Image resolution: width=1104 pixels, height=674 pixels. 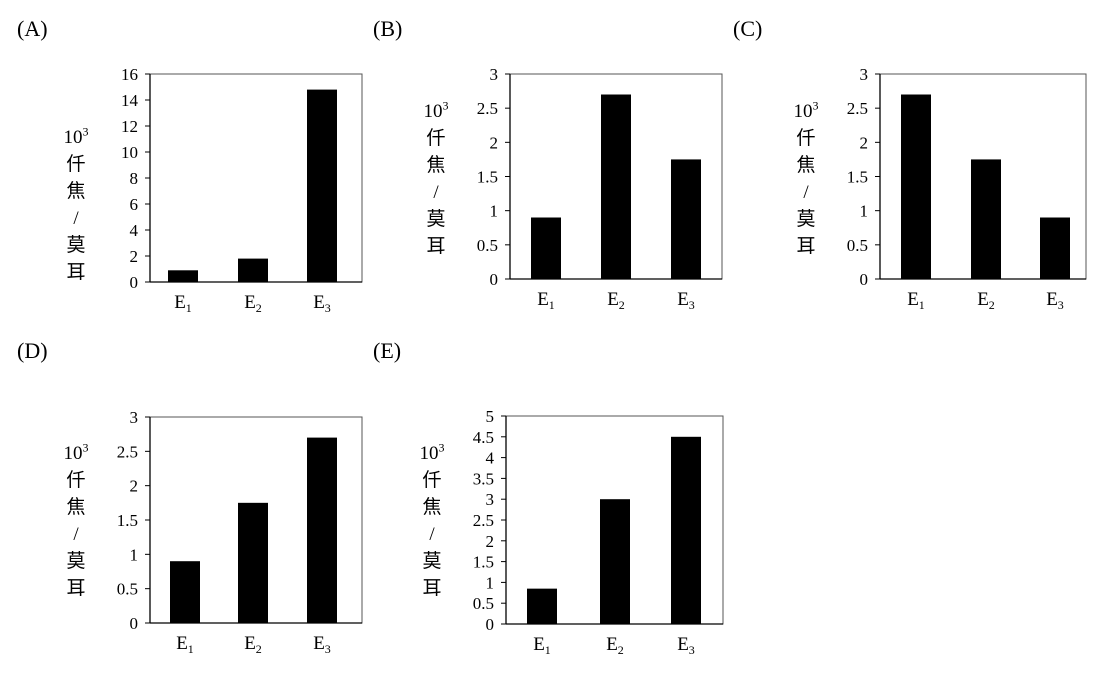 What do you see at coordinates (134, 417) in the screenshot?
I see `y-tick-label-d-6: 3` at bounding box center [134, 417].